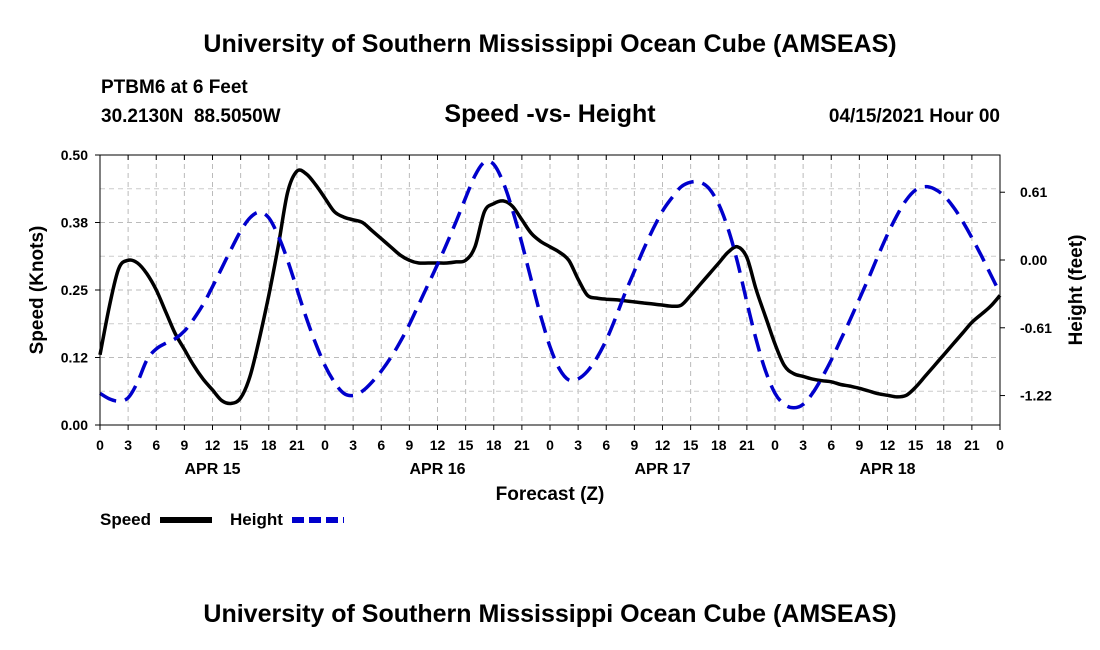 This screenshot has width=1100, height=650. What do you see at coordinates (1033, 192) in the screenshot?
I see `y2-tick-label: 0.61` at bounding box center [1033, 192].